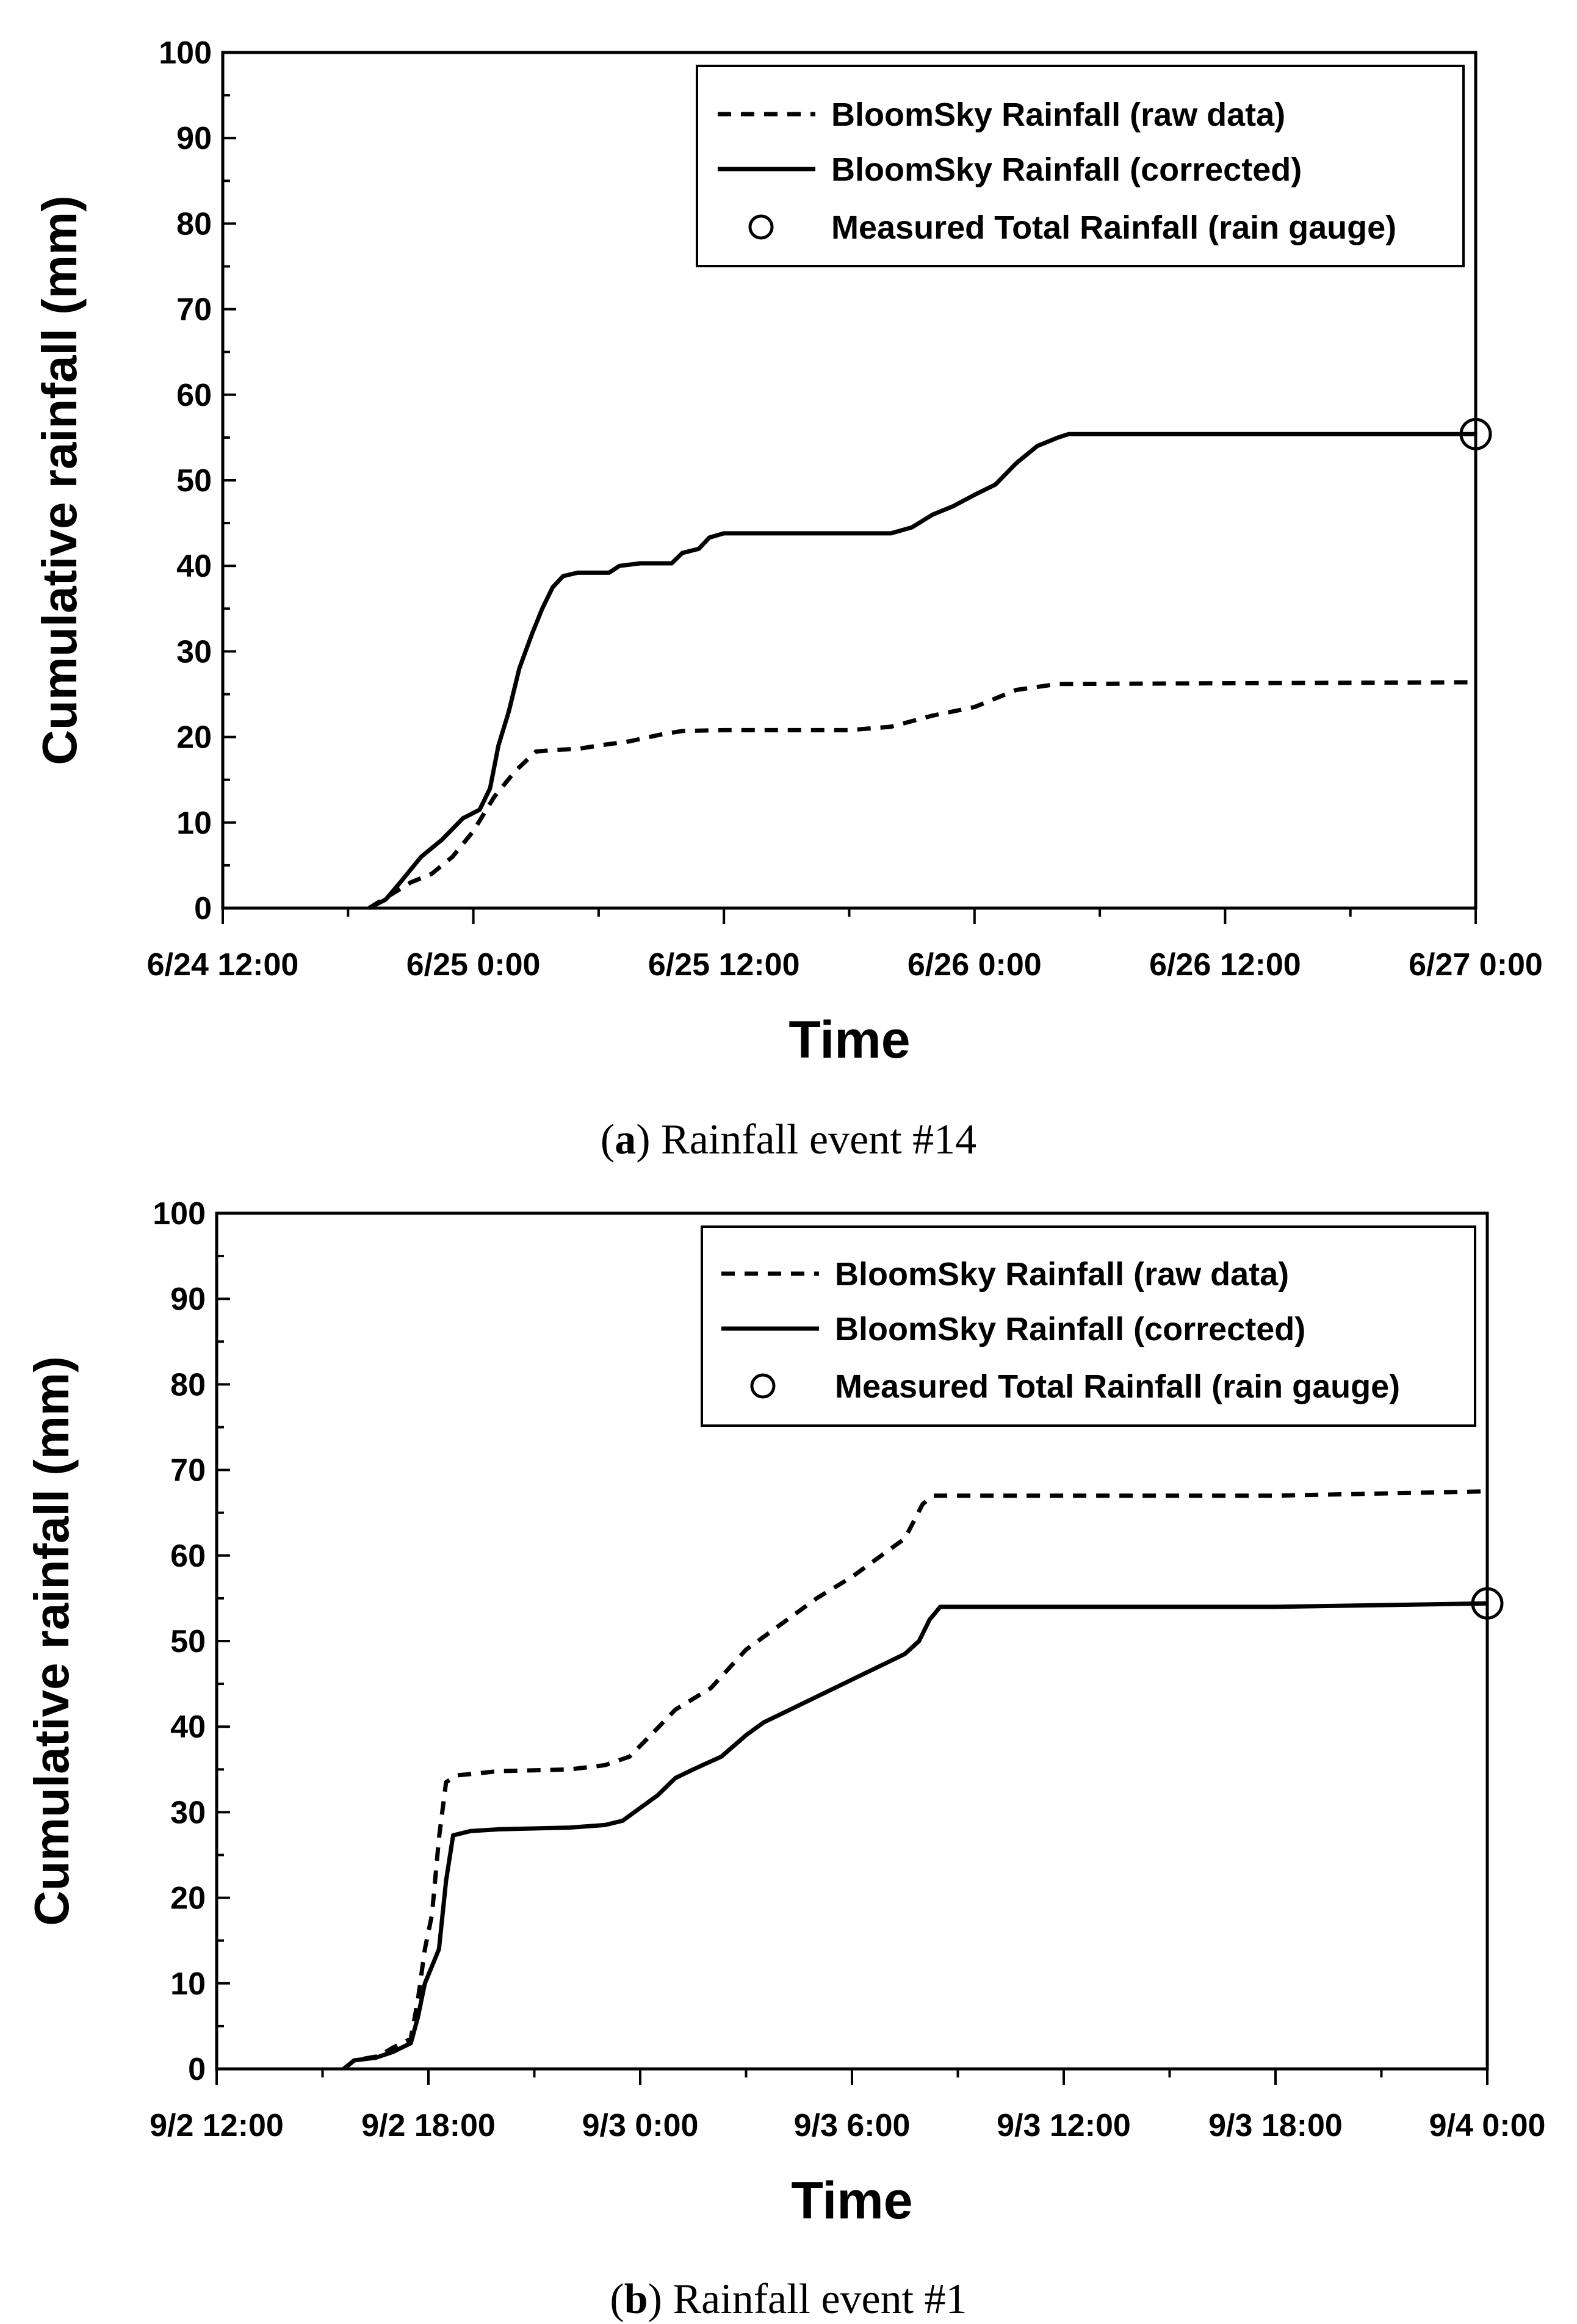 Image resolution: width=1577 pixels, height=2324 pixels. What do you see at coordinates (1476, 965) in the screenshot?
I see `x-tick-label: 6/27 0:00` at bounding box center [1476, 965].